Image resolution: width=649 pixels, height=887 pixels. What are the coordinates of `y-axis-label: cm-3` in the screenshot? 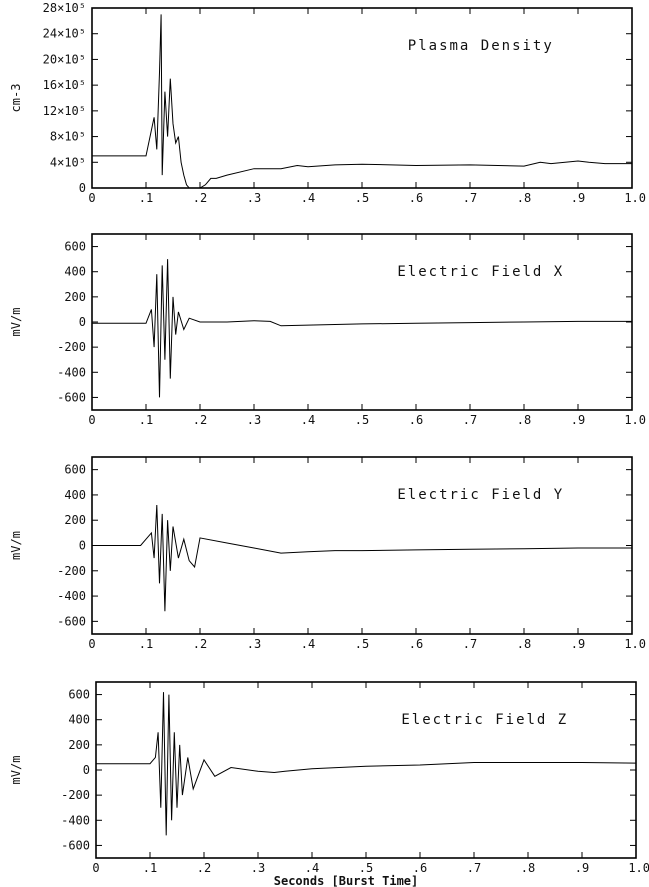 It's located at (16, 98).